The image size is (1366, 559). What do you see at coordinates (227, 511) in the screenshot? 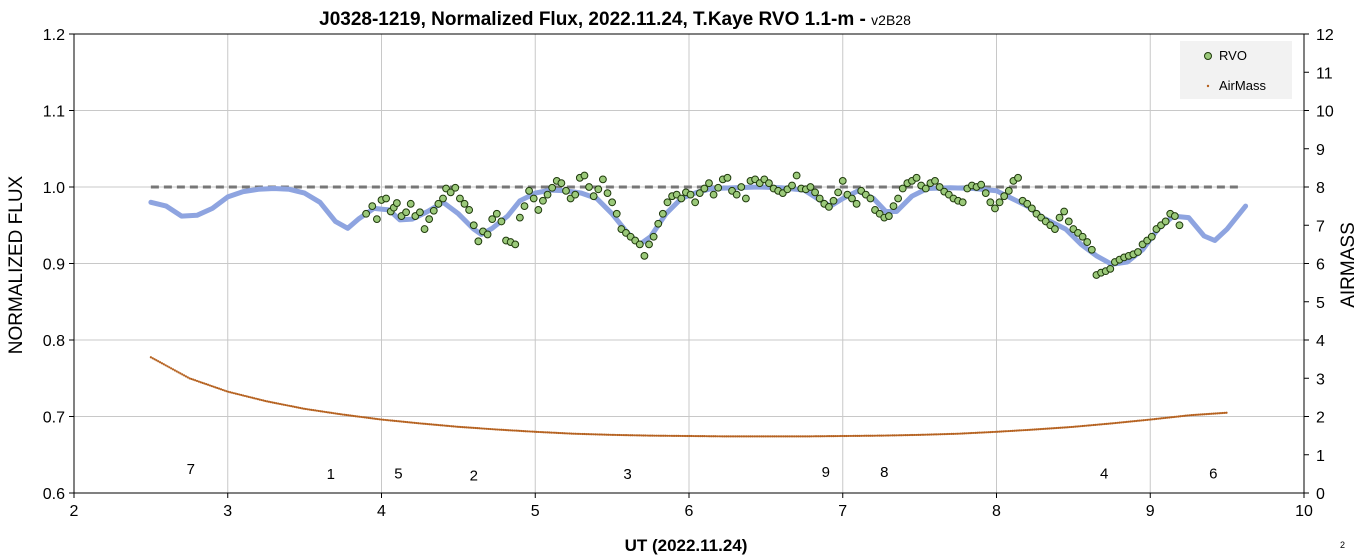
I see `x-tick-label: 3` at bounding box center [227, 511].